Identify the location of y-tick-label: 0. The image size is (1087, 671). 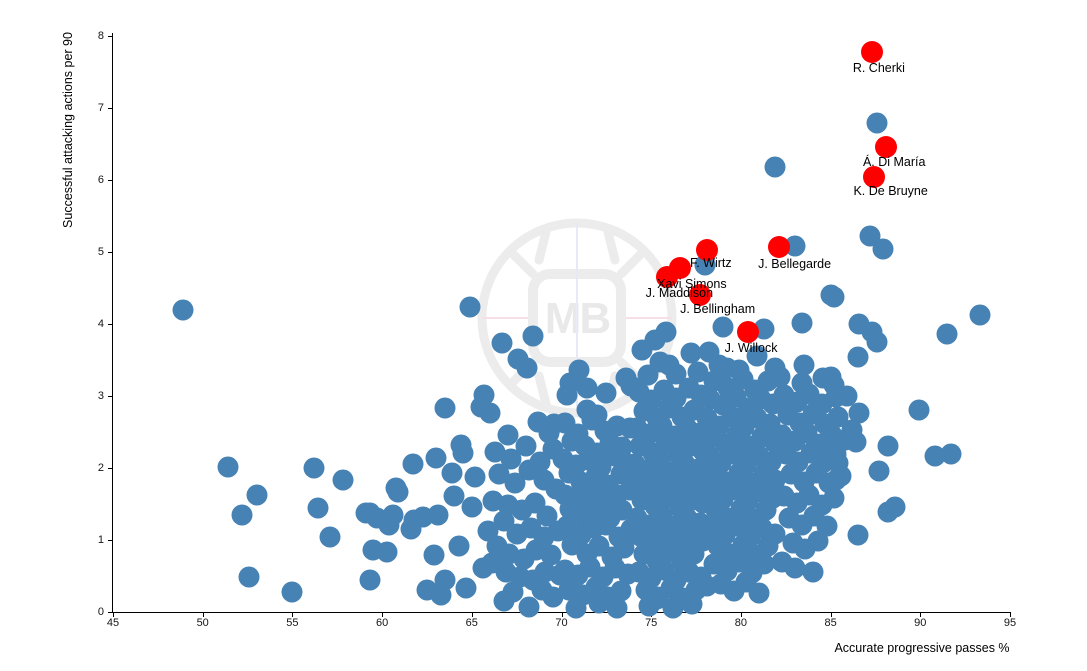
(100, 612).